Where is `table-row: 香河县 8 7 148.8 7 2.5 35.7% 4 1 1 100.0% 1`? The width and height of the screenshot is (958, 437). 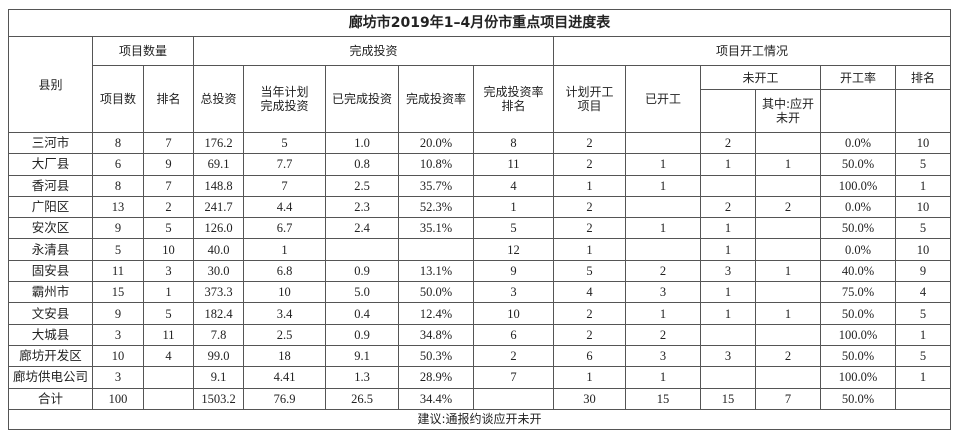
table-row: 香河县 8 7 148.8 7 2.5 35.7% 4 1 1 100.0% 1 is located at coordinates (480, 185).